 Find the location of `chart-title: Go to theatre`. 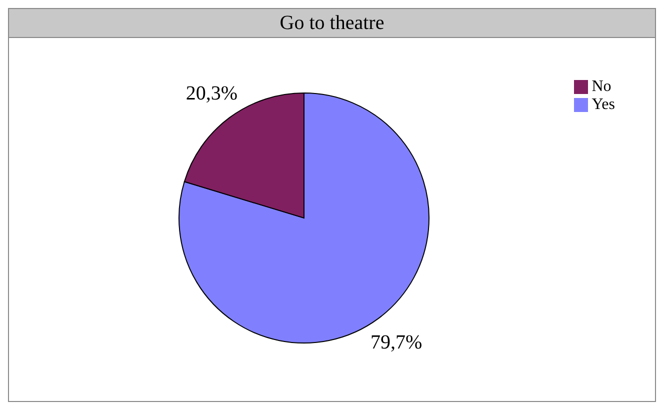

chart-title: Go to theatre is located at coordinates (332, 23).